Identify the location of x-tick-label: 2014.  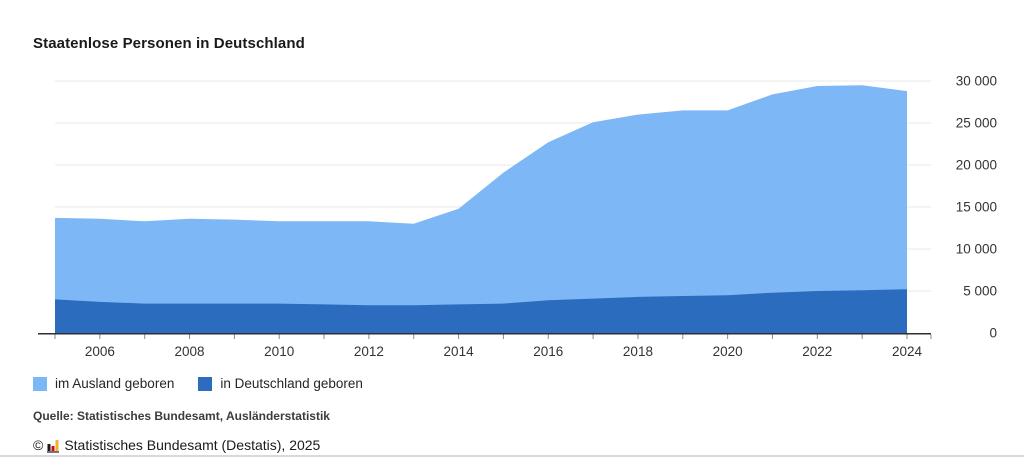
(459, 351).